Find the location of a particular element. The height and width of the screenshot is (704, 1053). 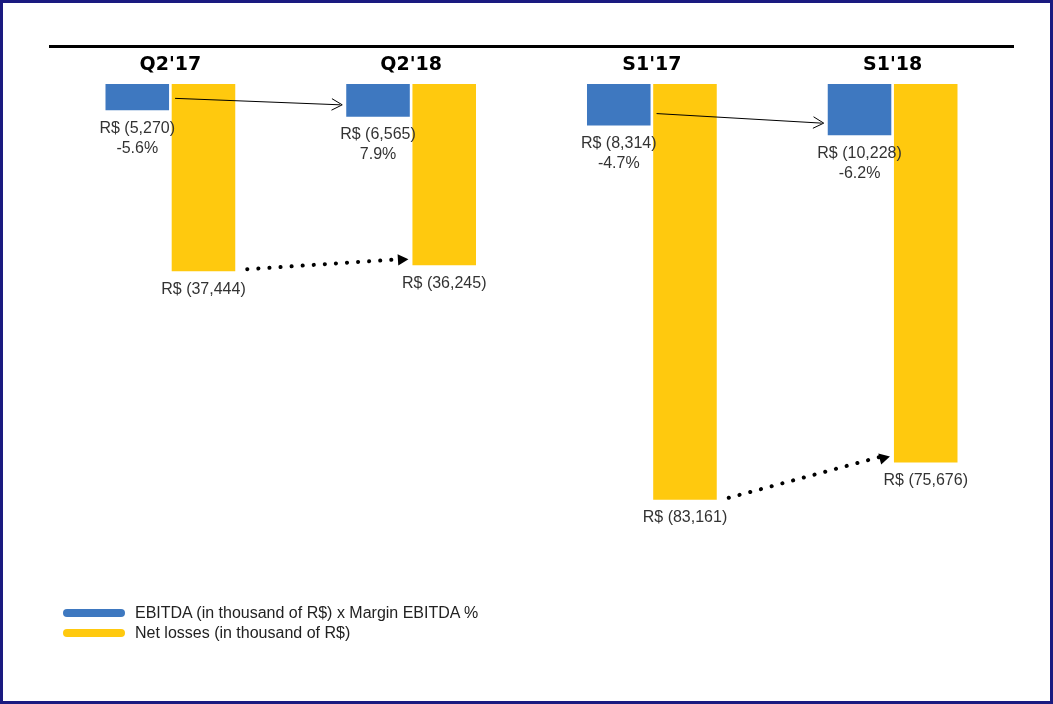

annotation: 7.9% is located at coordinates (378, 154).